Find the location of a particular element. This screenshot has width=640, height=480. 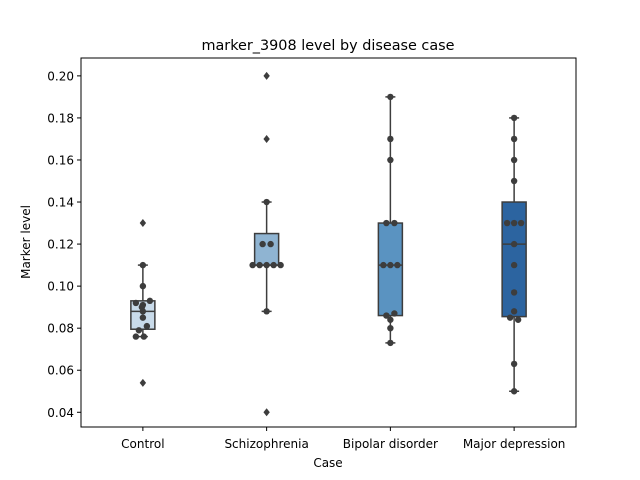

box-iqr-major-depression is located at coordinates (514, 259).